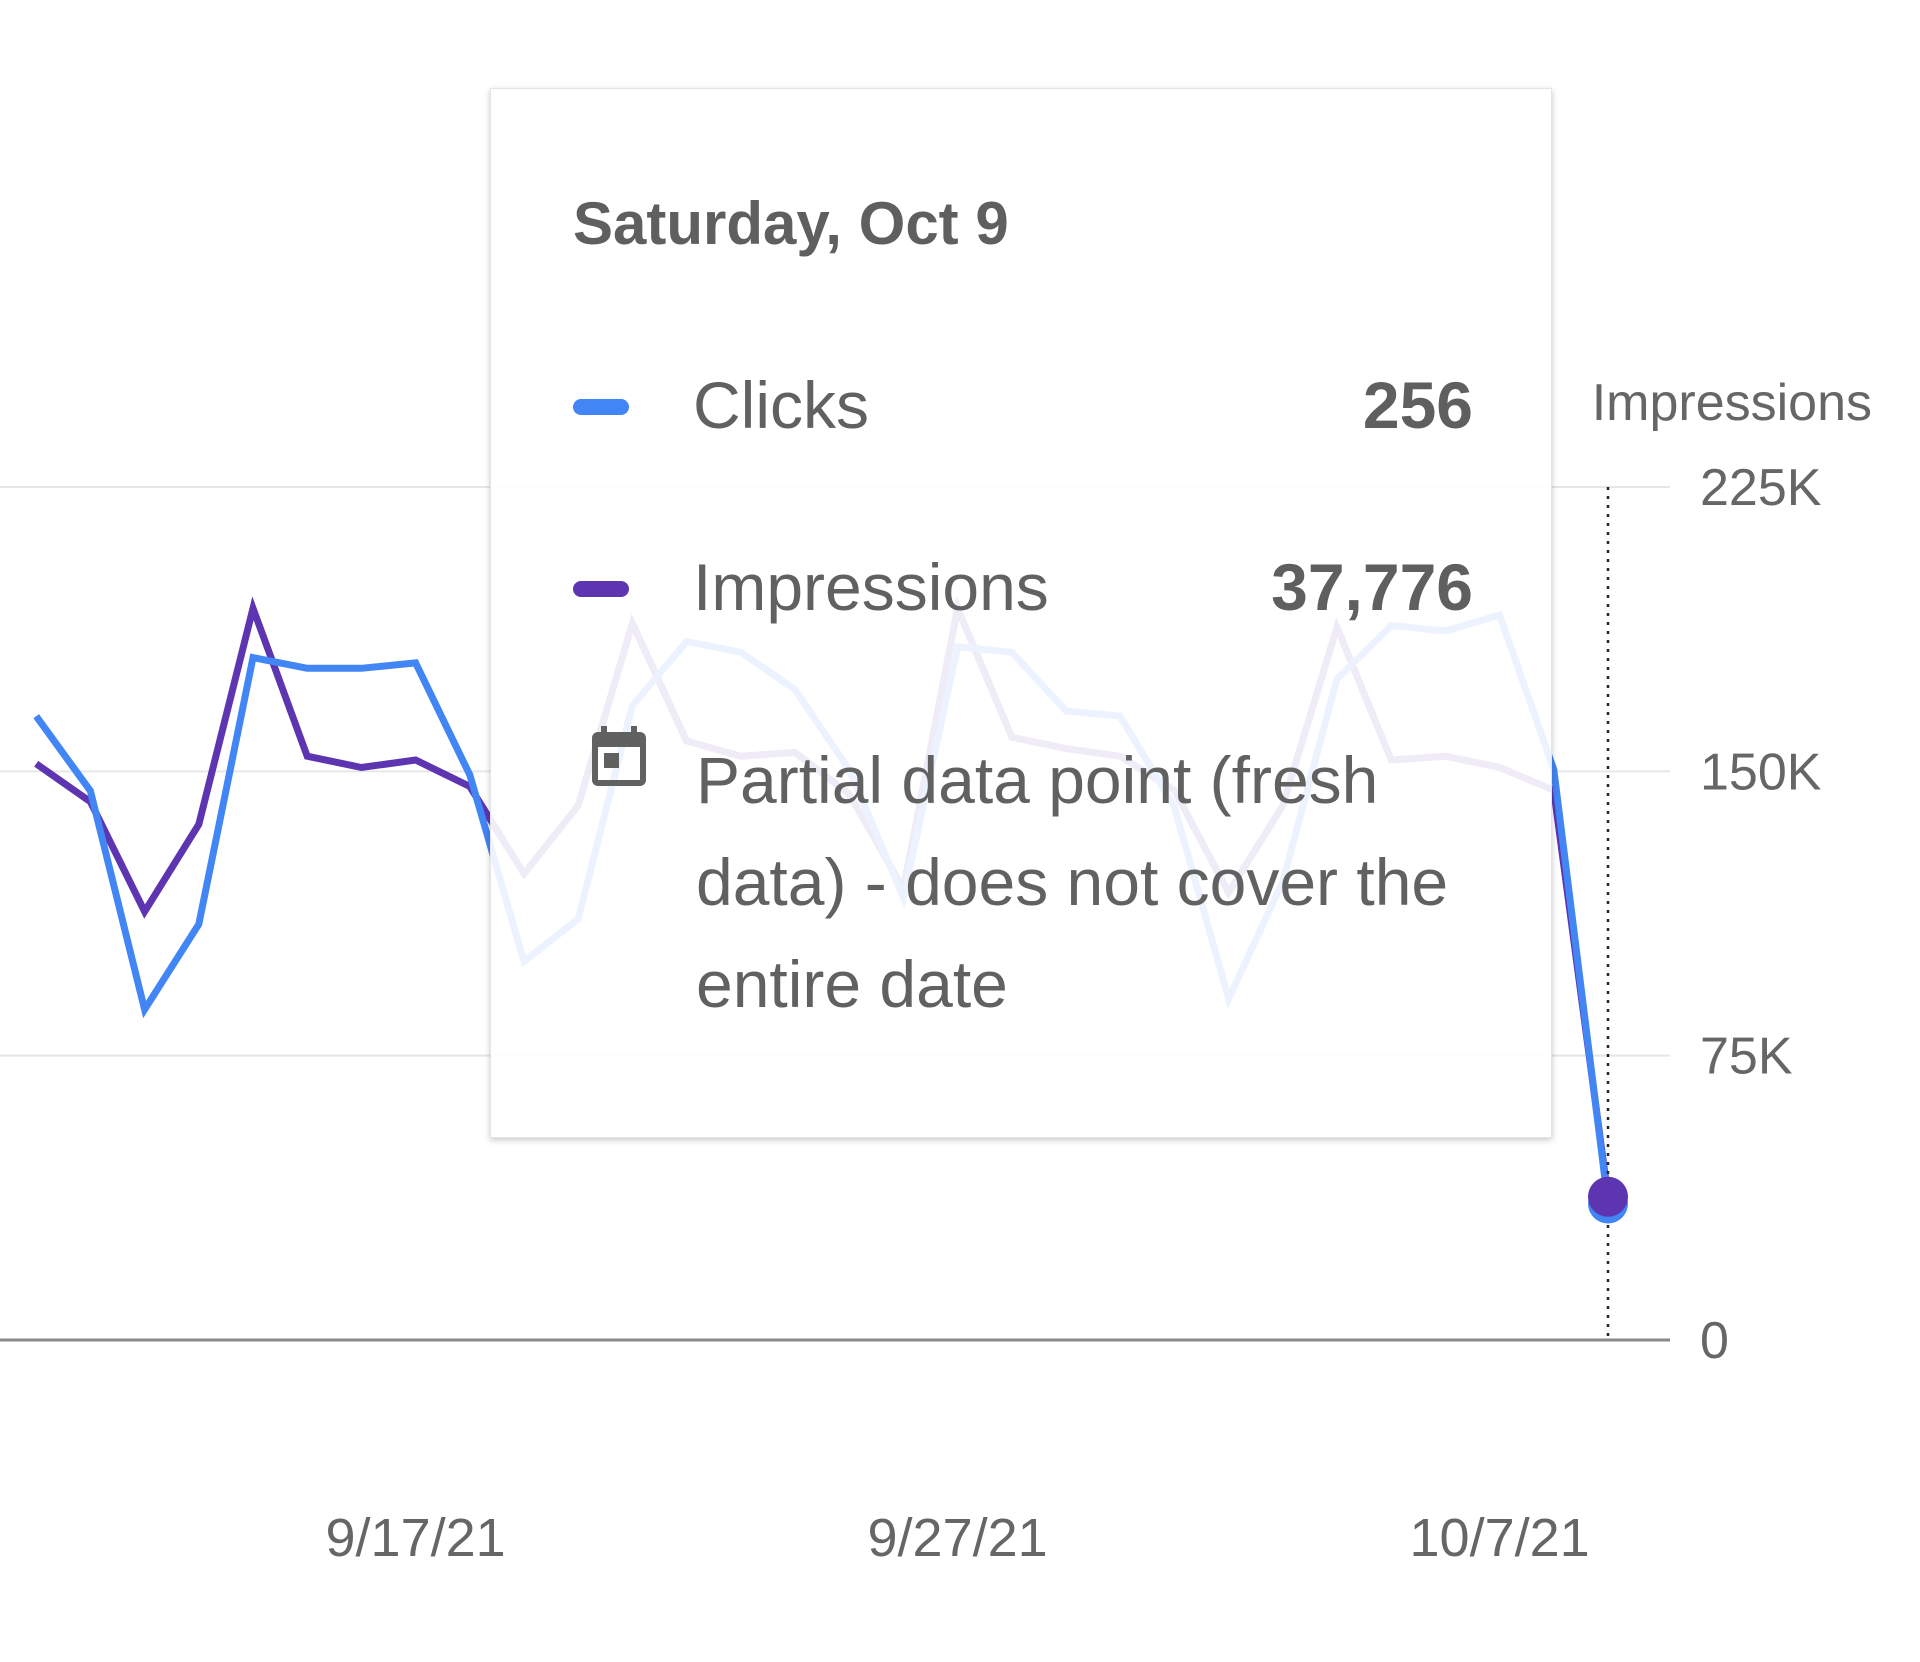  I want to click on tooltip-clicks-value: 256, so click(1417, 405).